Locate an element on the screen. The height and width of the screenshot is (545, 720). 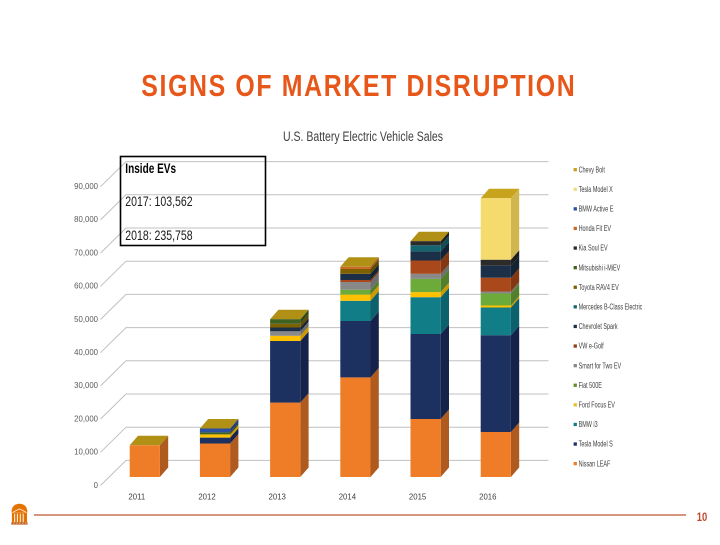
svg-text: 50,000 is located at coordinates (86, 319).